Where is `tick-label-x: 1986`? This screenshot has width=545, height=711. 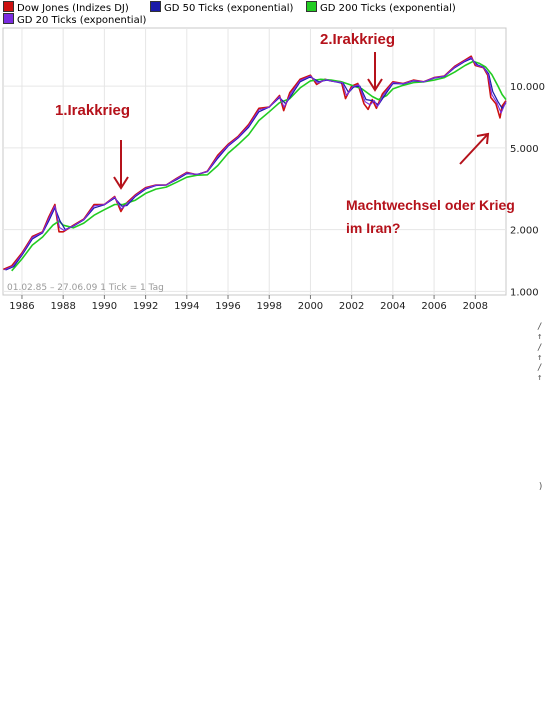 tick-label-x: 1986 is located at coordinates (21, 306).